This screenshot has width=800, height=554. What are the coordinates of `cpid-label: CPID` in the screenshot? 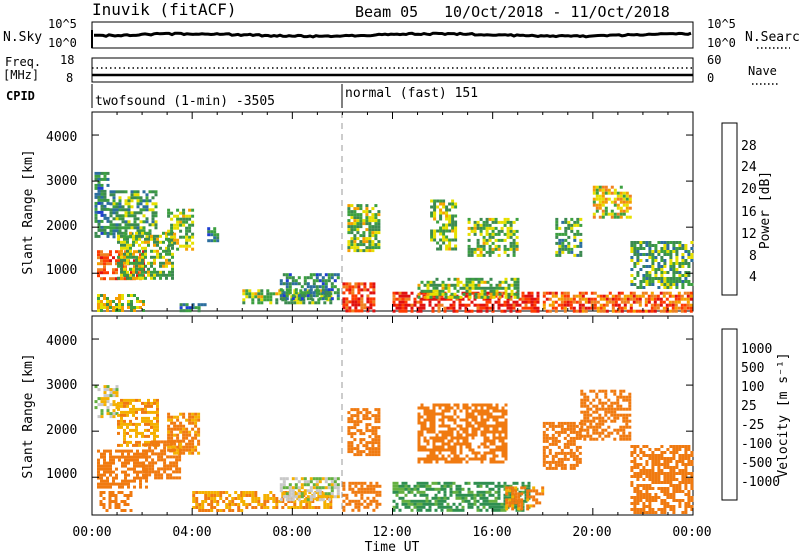 It's located at (20, 96).